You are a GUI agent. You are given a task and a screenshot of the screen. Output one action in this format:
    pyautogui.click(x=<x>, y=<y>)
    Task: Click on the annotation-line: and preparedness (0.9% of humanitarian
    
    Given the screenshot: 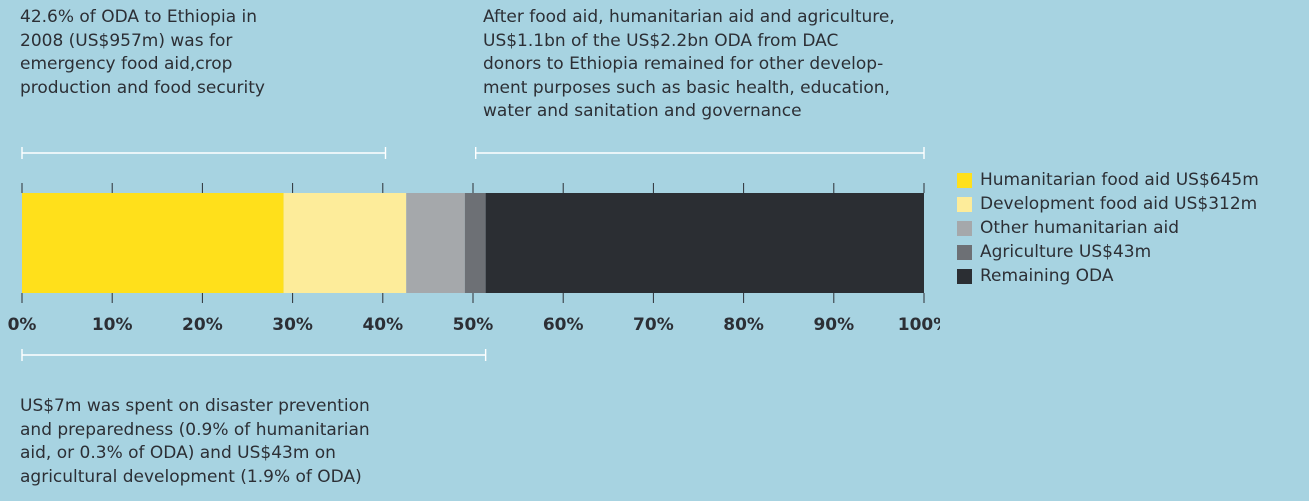 What is the action you would take?
    pyautogui.click(x=195, y=429)
    